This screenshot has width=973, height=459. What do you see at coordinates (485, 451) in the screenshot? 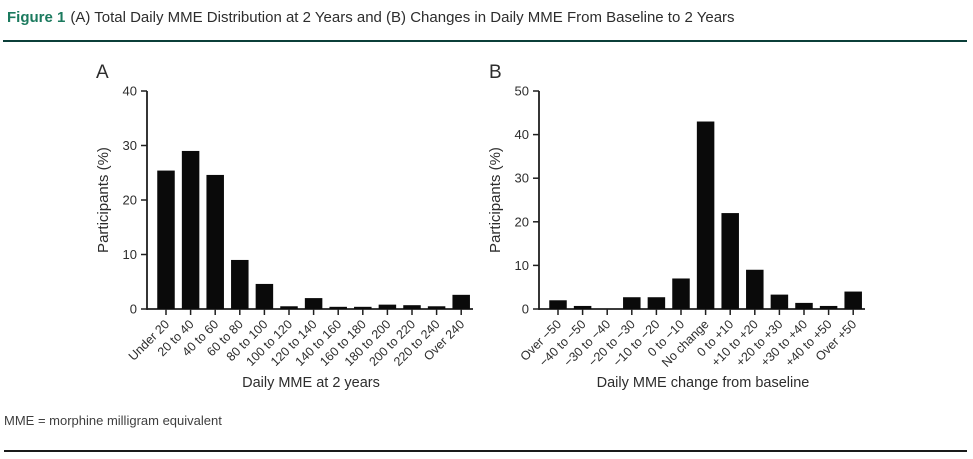
I see `bottom-divider` at bounding box center [485, 451].